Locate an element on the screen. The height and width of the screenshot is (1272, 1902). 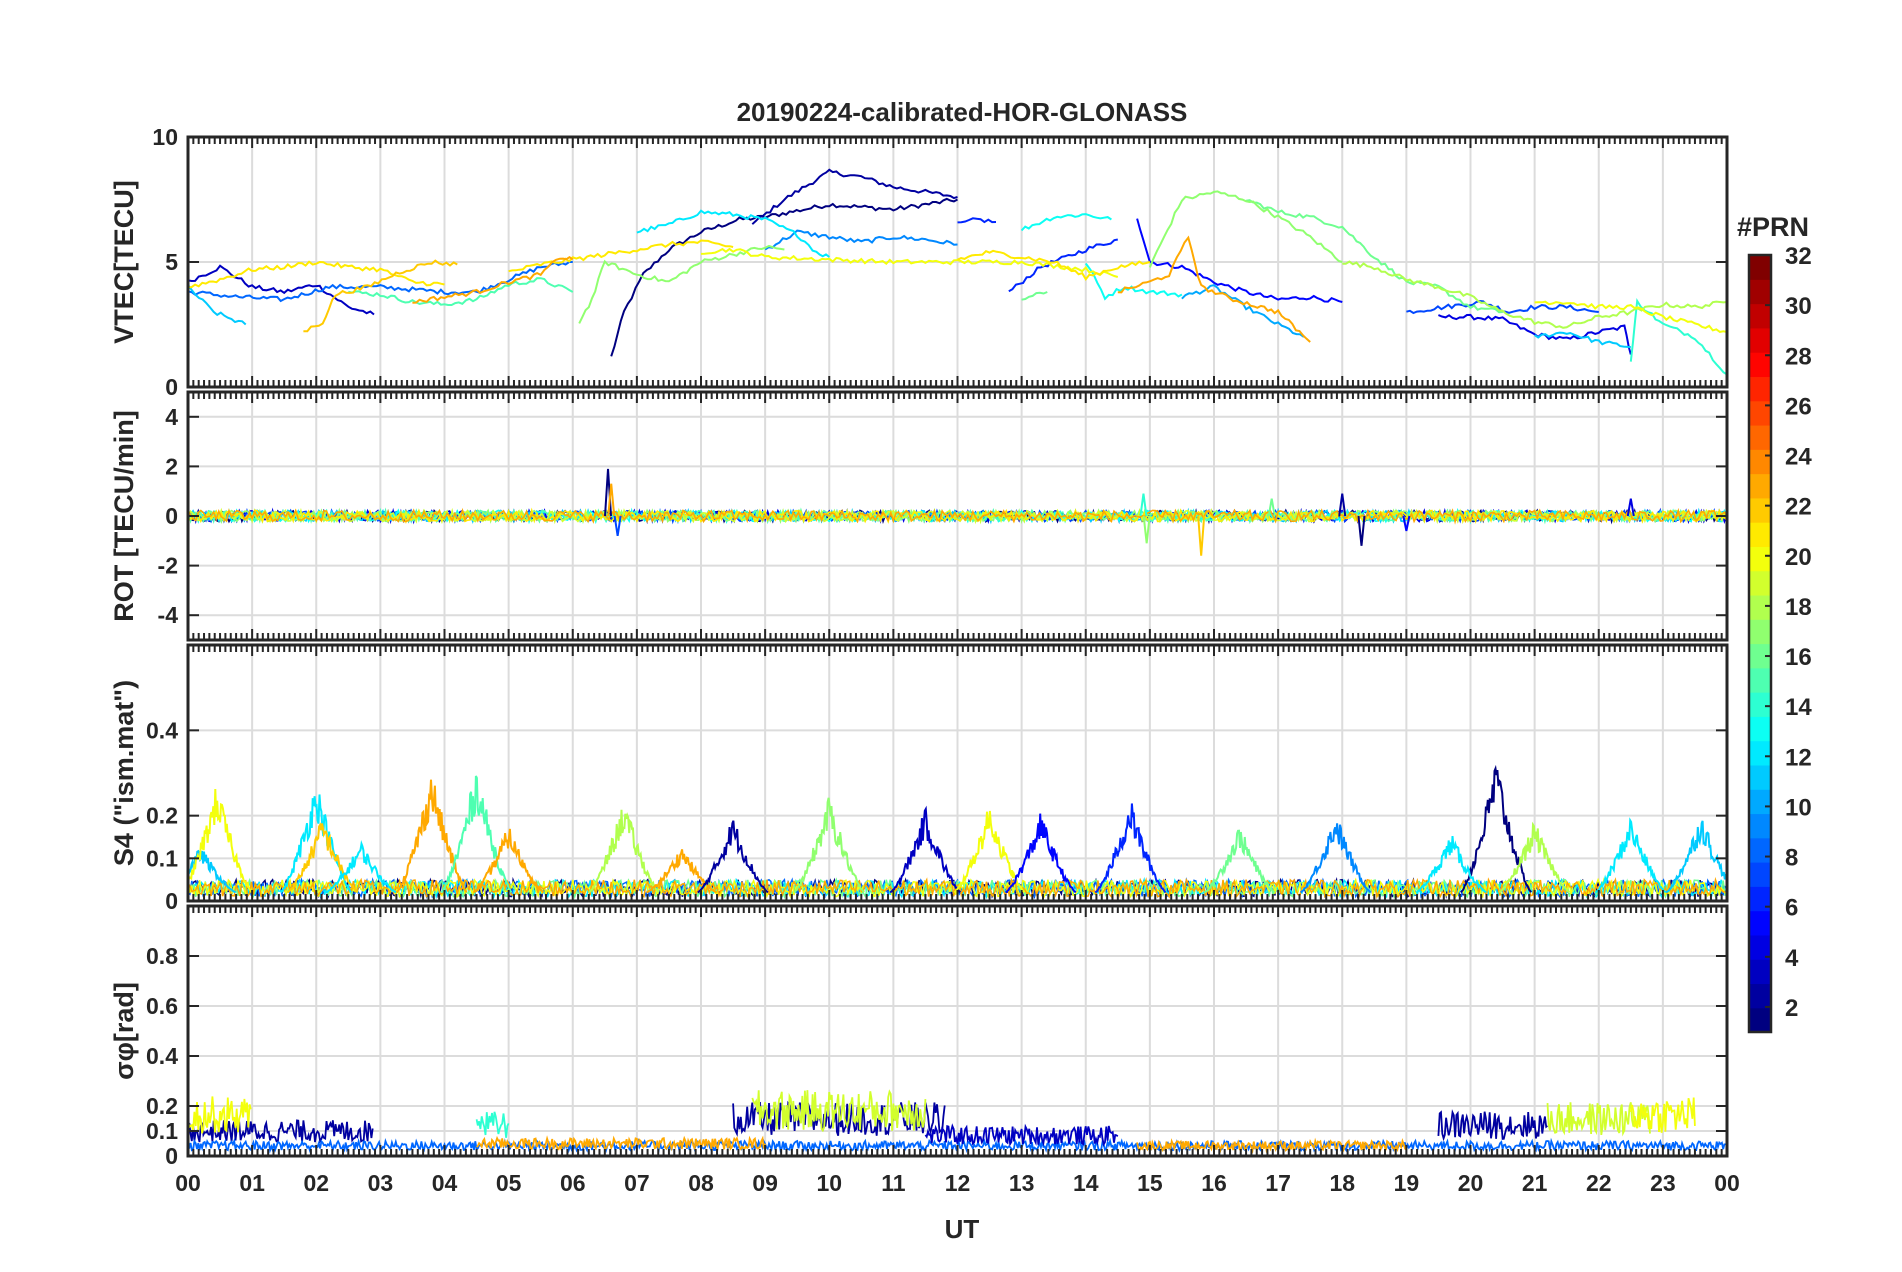
x-tick-label: 17 is located at coordinates (1278, 1183).